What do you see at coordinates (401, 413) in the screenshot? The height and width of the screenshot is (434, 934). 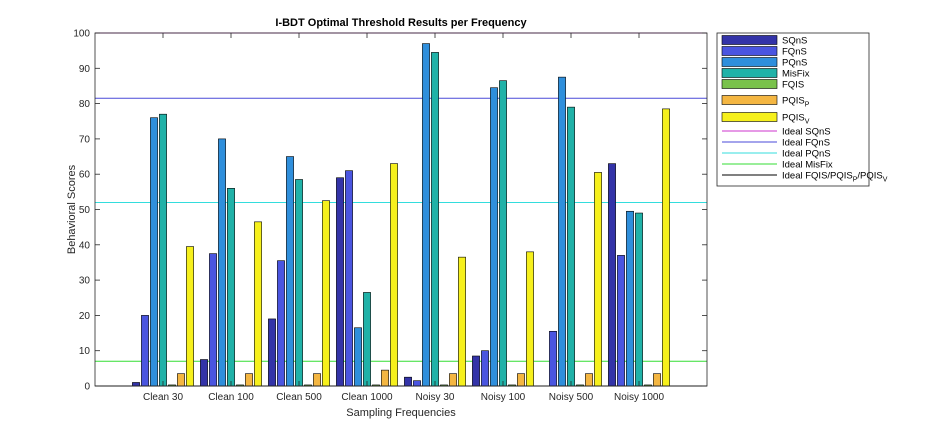 I see `x-axis-title: Sampling Frequencies` at bounding box center [401, 413].